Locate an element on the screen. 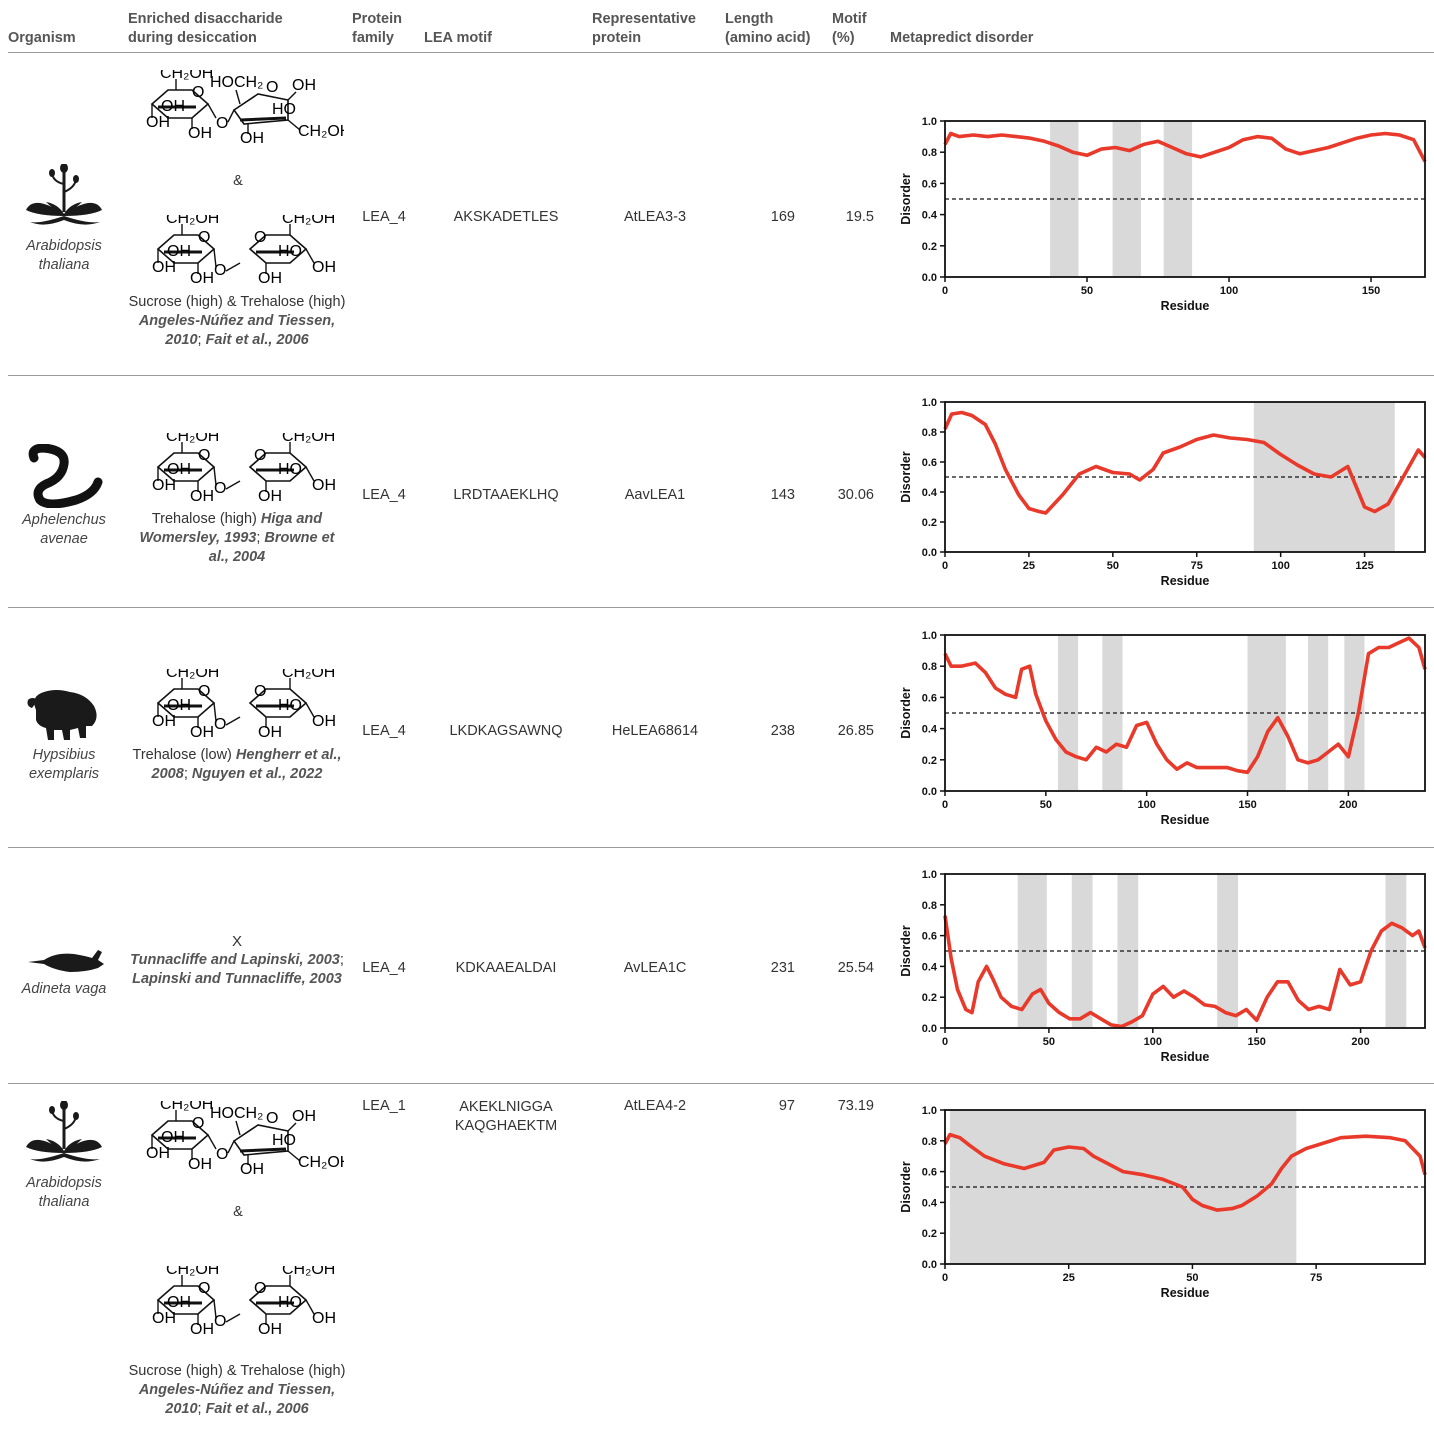 Image resolution: width=1434 pixels, height=1441 pixels. sucrose-structure is located at coordinates (244, 1142).